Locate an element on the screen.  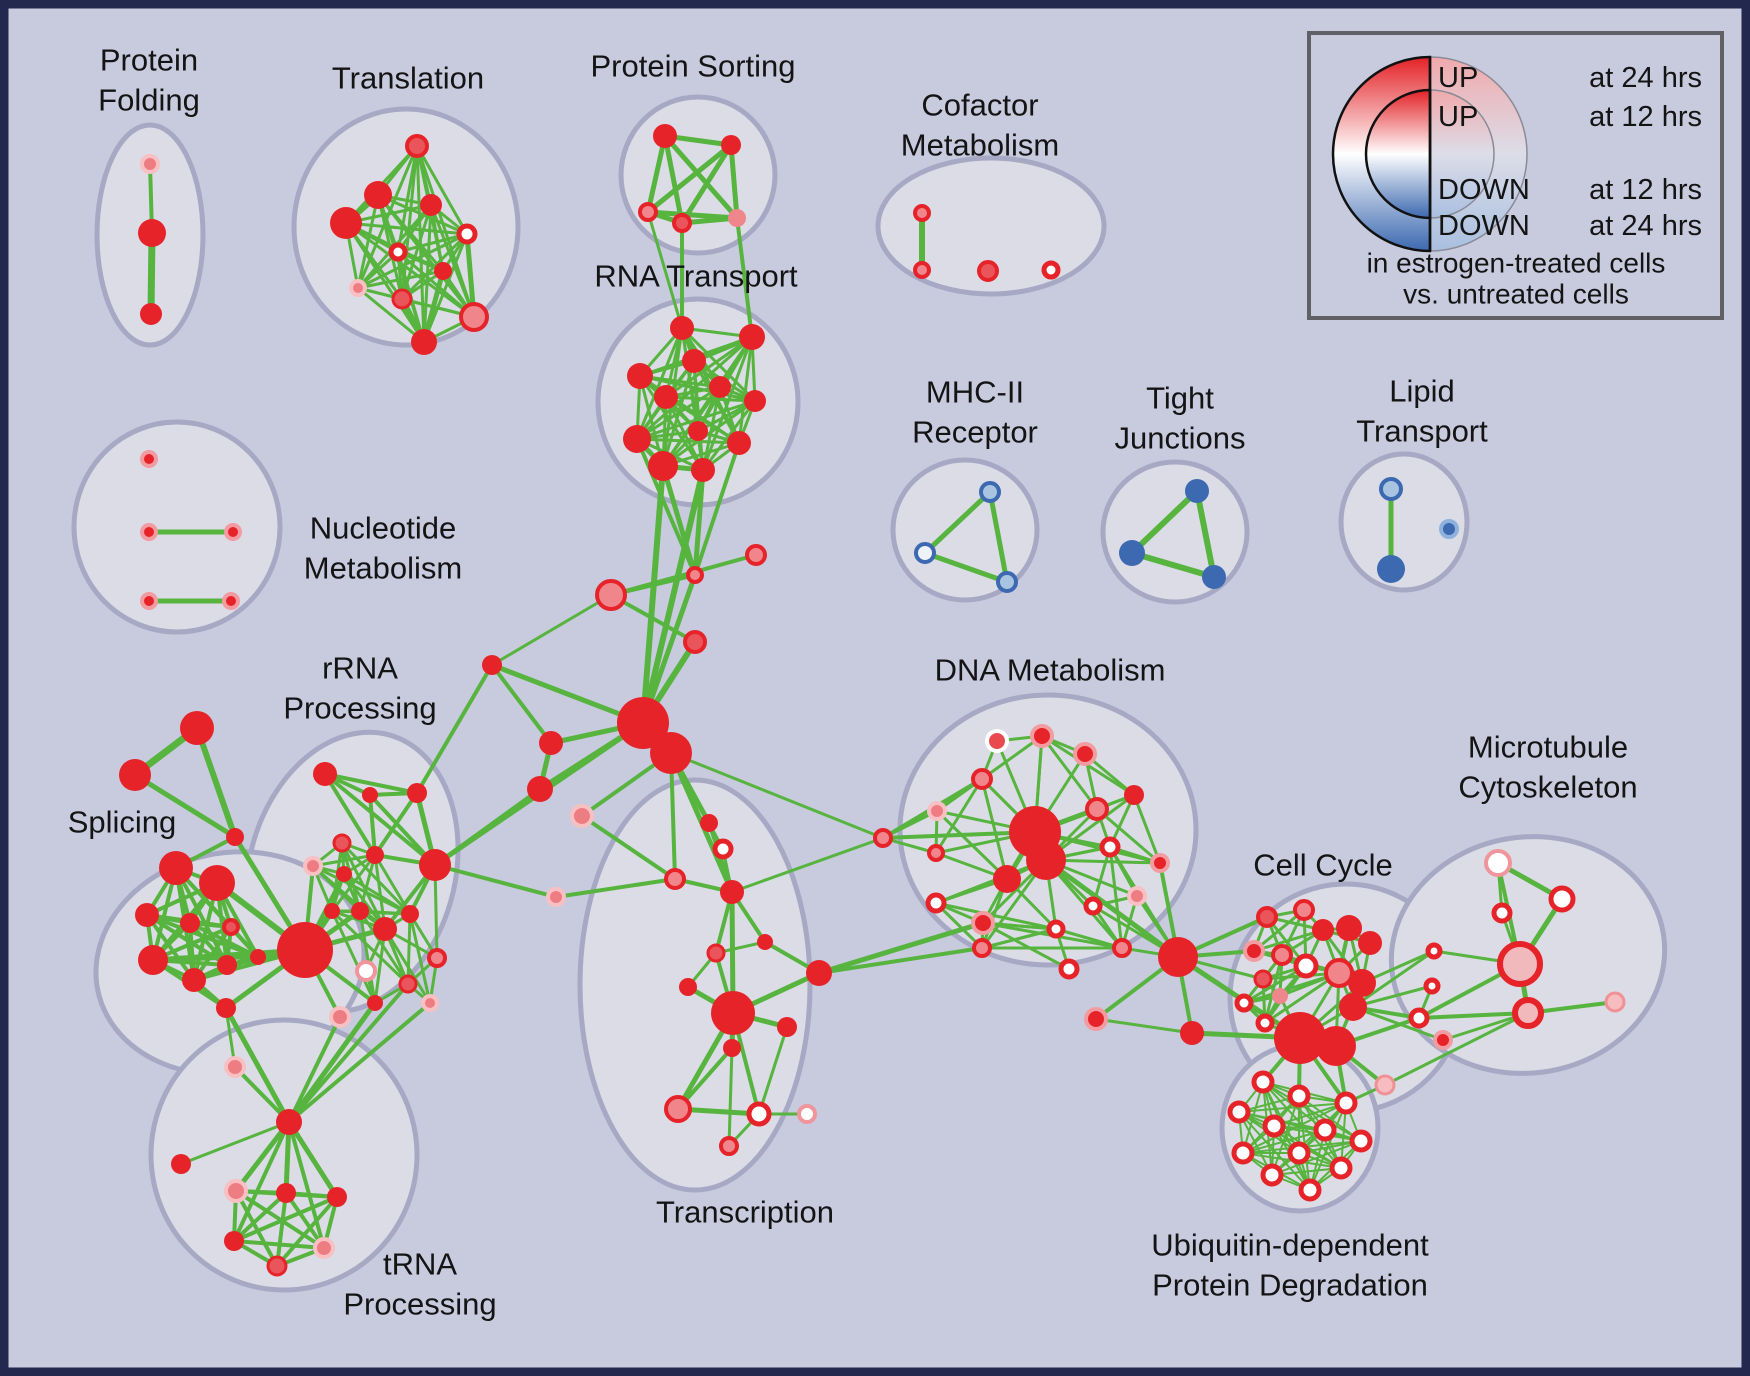
node-cc8 is located at coordinates (1306, 966).